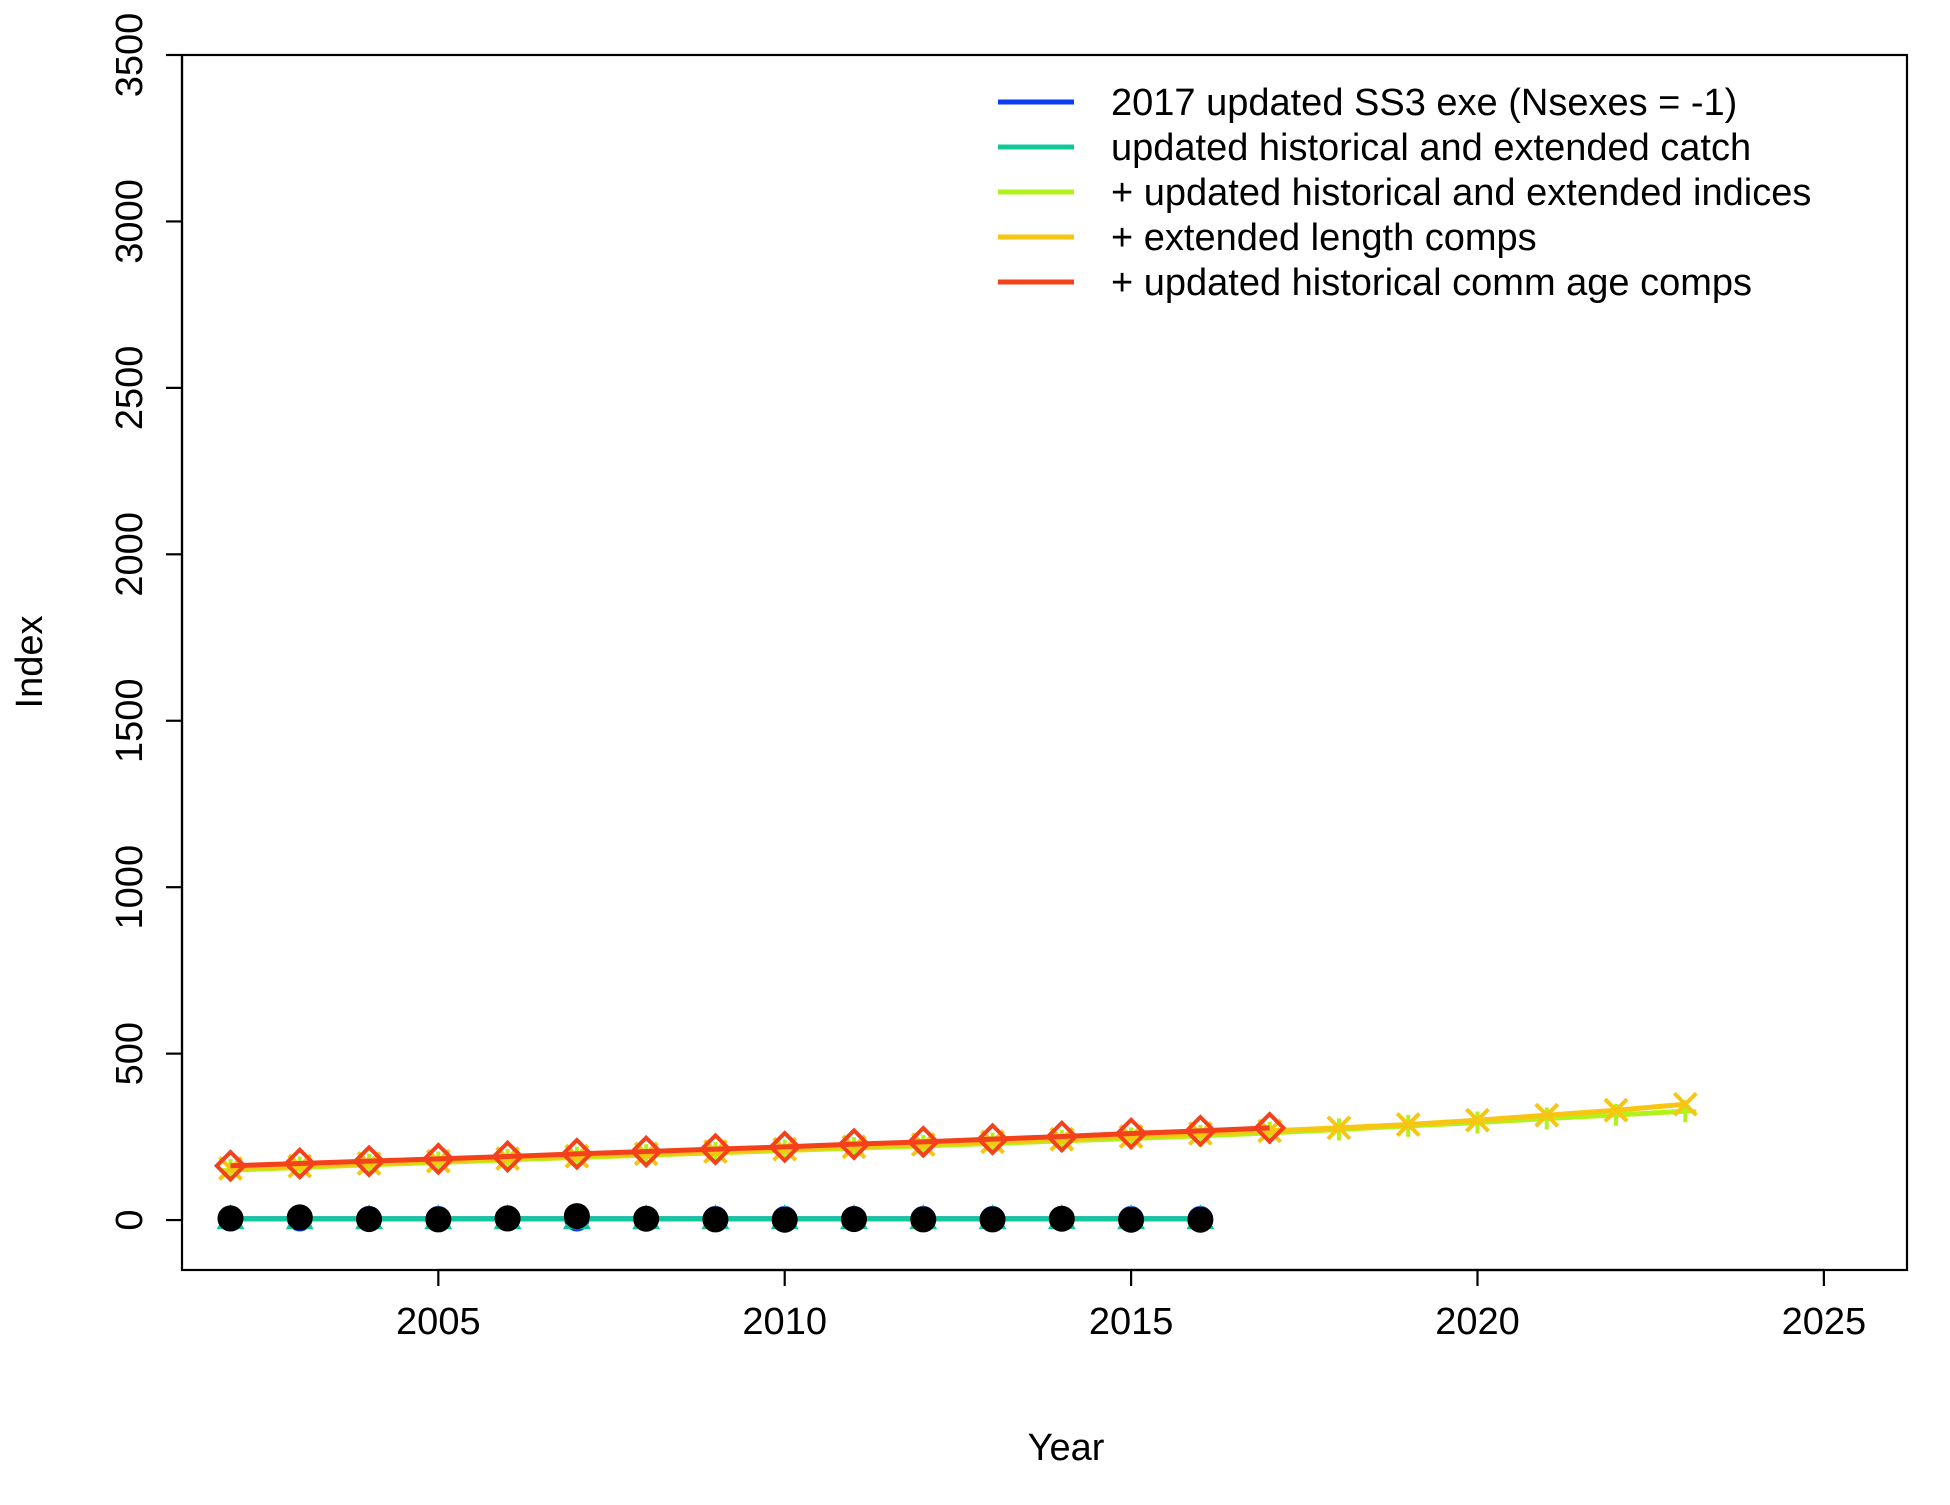 This screenshot has height=1505, width=1950. What do you see at coordinates (1431, 148) in the screenshot?
I see `legend-label: updated historical and extended catch` at bounding box center [1431, 148].